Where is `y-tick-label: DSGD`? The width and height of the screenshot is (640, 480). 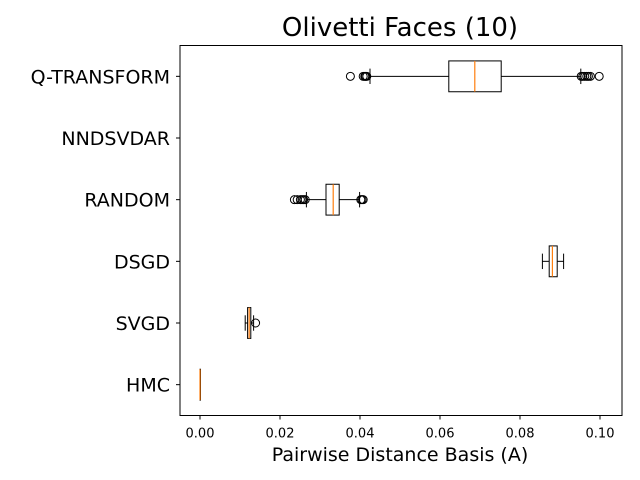 y-tick-label: DSGD is located at coordinates (142, 262).